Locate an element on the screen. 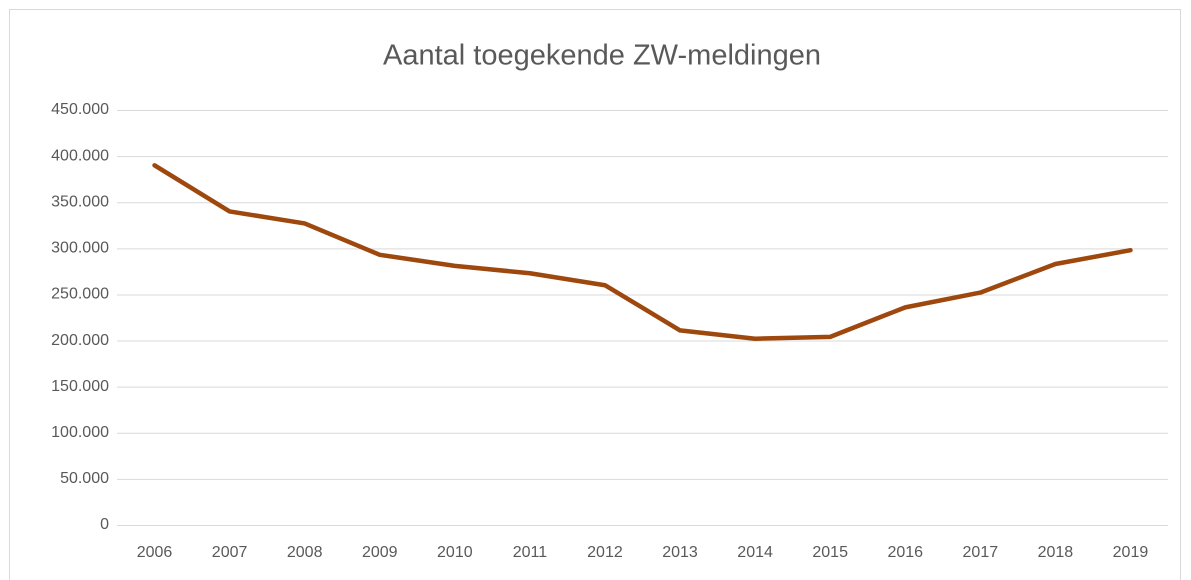  y-tick-label: 250.000 is located at coordinates (80, 294).